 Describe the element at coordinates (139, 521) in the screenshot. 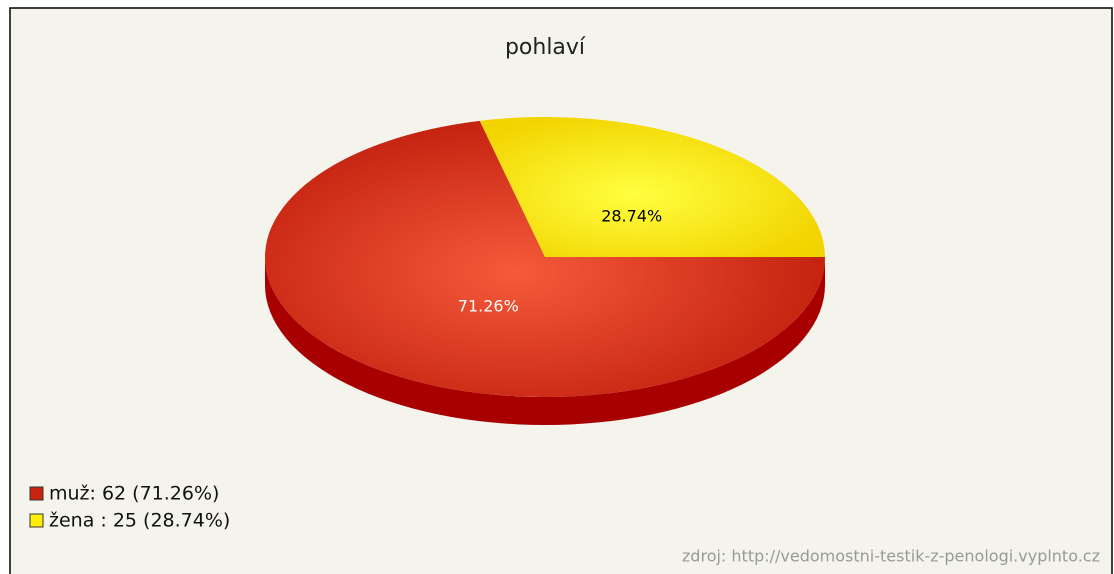

I see `legend-label: žena : 25 (28.74%)` at that location.